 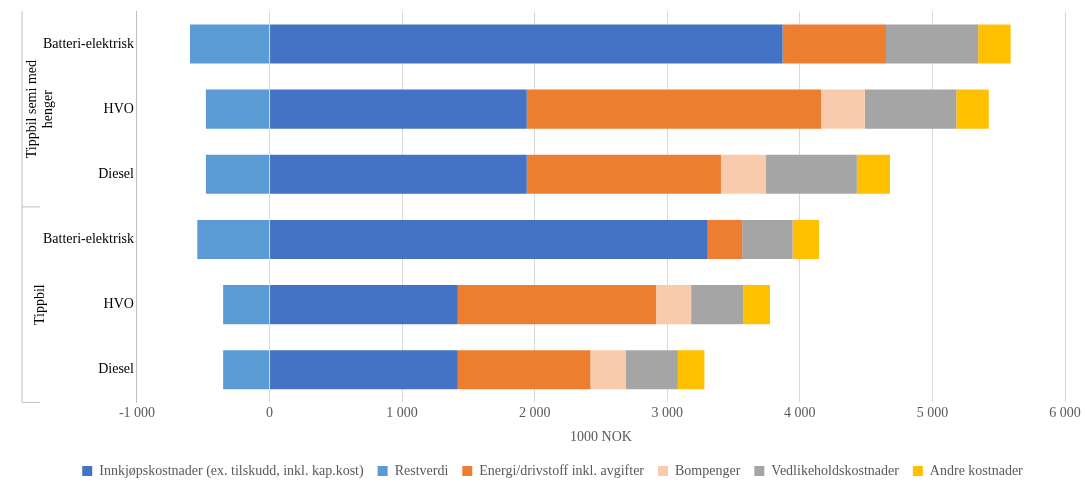 What do you see at coordinates (800, 413) in the screenshot?
I see `x-tick-label: 4 000` at bounding box center [800, 413].